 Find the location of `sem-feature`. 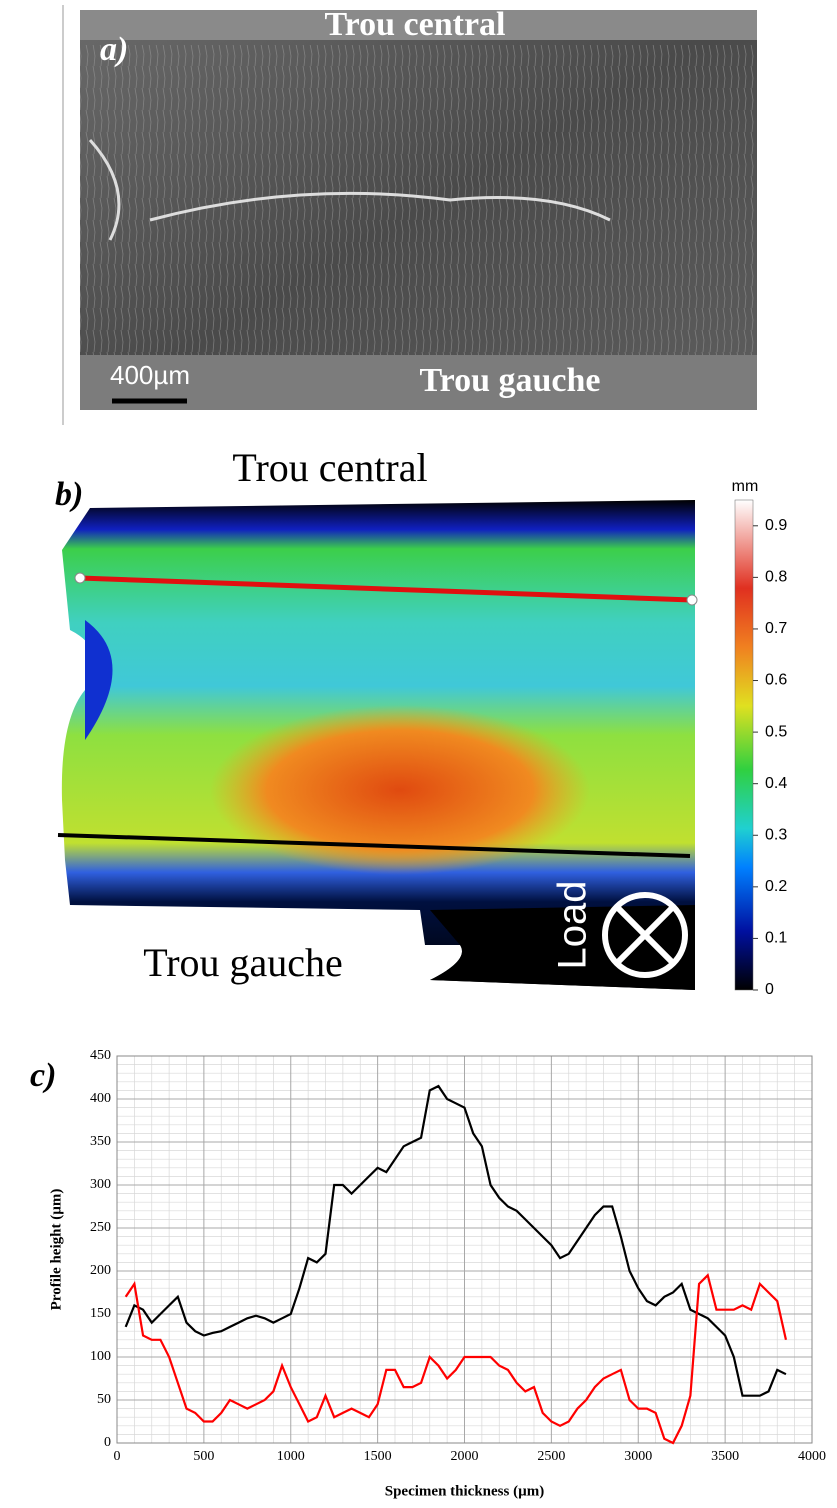

sem-feature is located at coordinates (349, 189).